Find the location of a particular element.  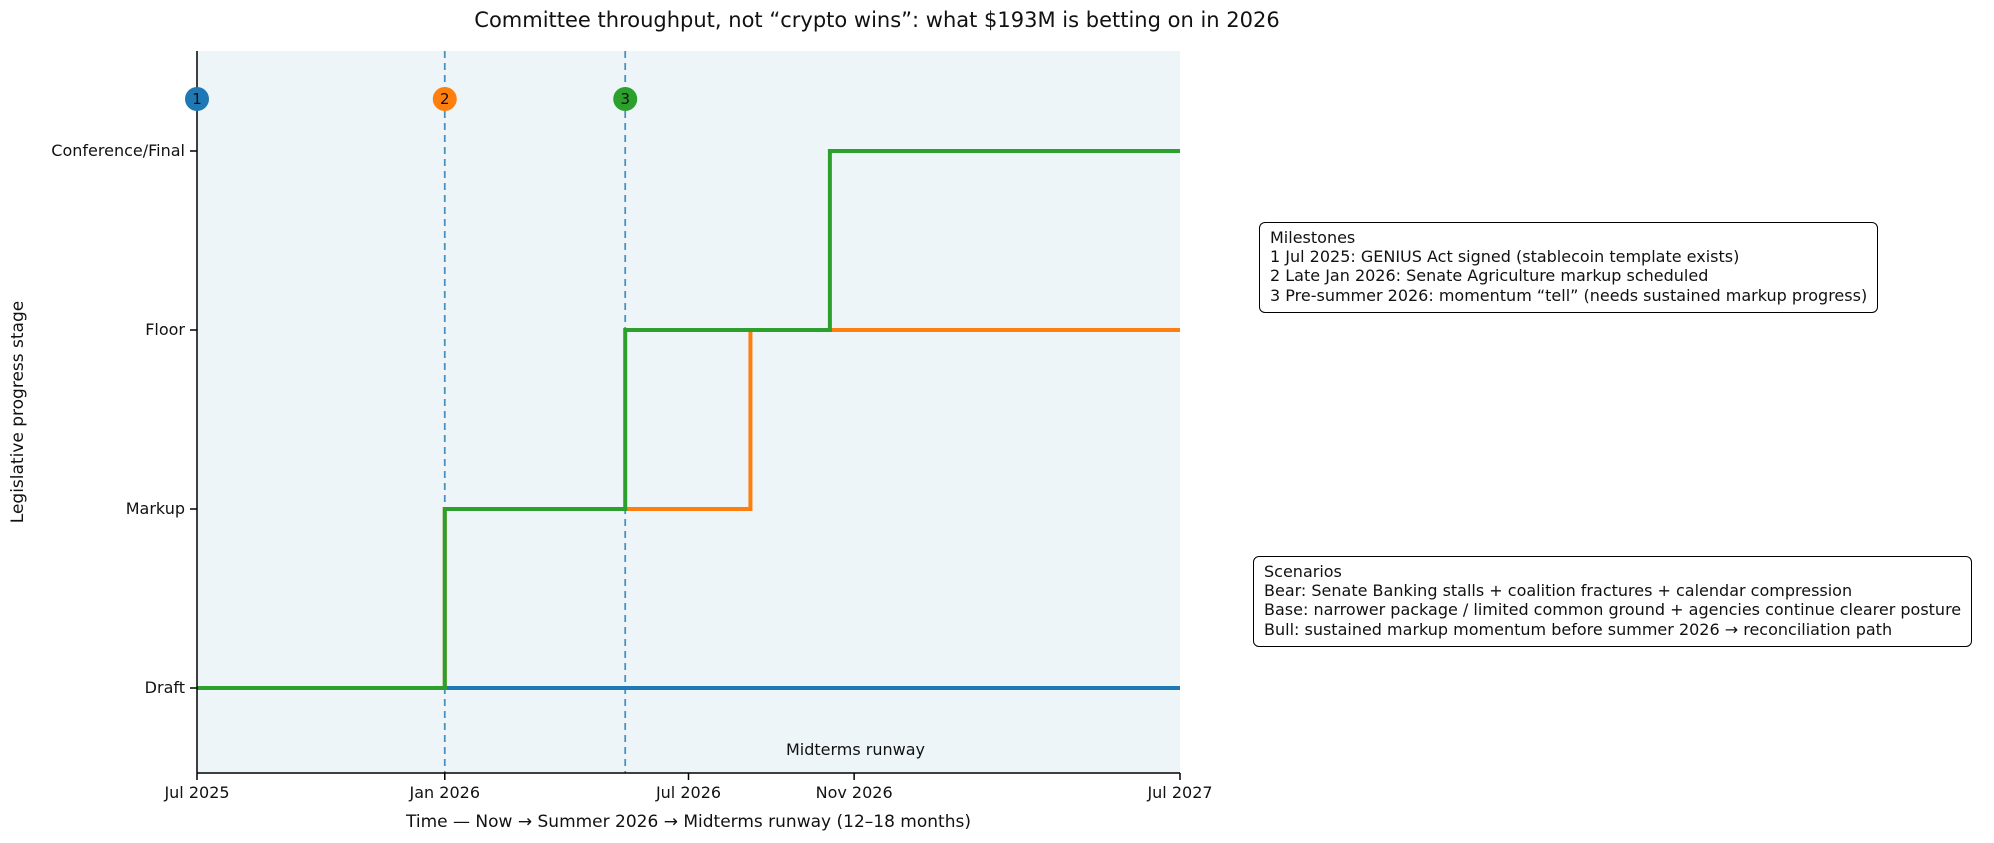

y-axis-label: Legislative progress stage is located at coordinates (18, 412).